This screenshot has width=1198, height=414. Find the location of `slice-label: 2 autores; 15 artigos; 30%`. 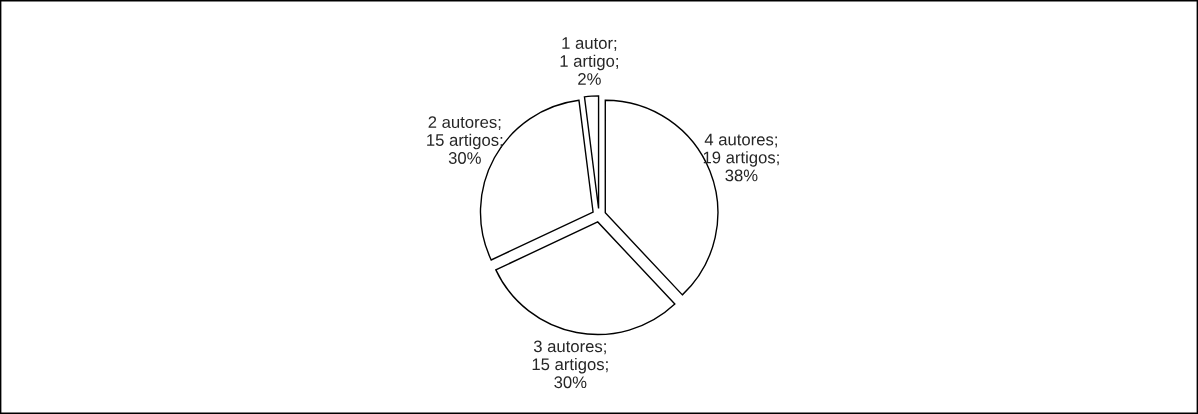

slice-label: 2 autores; 15 artigos; 30% is located at coordinates (465, 140).